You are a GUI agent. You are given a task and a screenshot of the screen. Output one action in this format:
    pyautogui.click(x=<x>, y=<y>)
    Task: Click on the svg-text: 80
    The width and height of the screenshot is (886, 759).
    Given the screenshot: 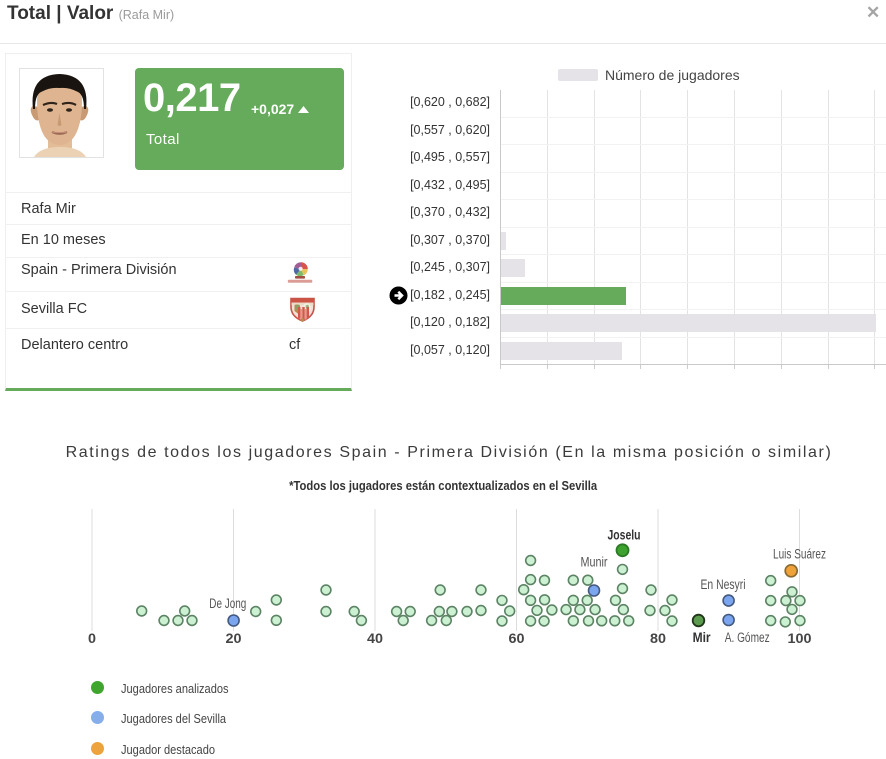 What is the action you would take?
    pyautogui.click(x=658, y=638)
    